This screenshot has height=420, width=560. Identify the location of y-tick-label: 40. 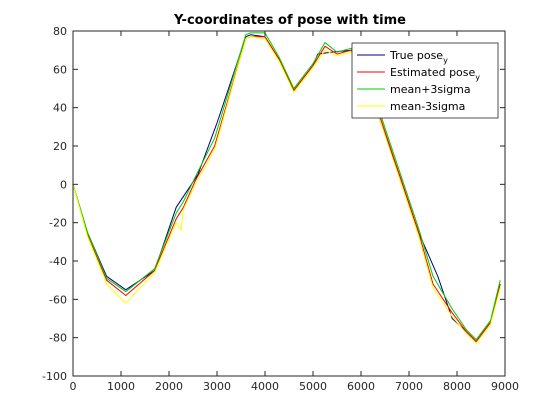
(60, 108).